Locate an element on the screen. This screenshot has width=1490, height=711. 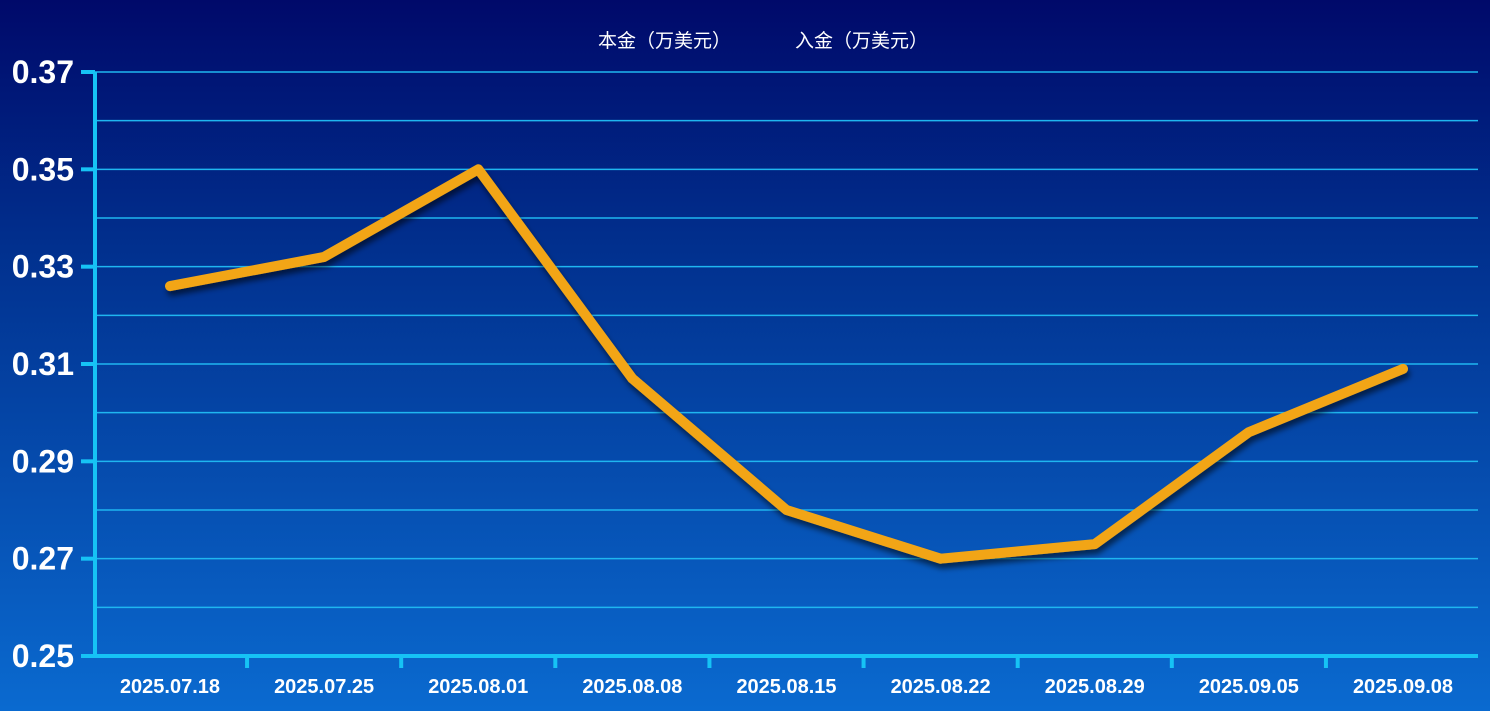
y-tick-label: 0.27 is located at coordinates (43, 559).